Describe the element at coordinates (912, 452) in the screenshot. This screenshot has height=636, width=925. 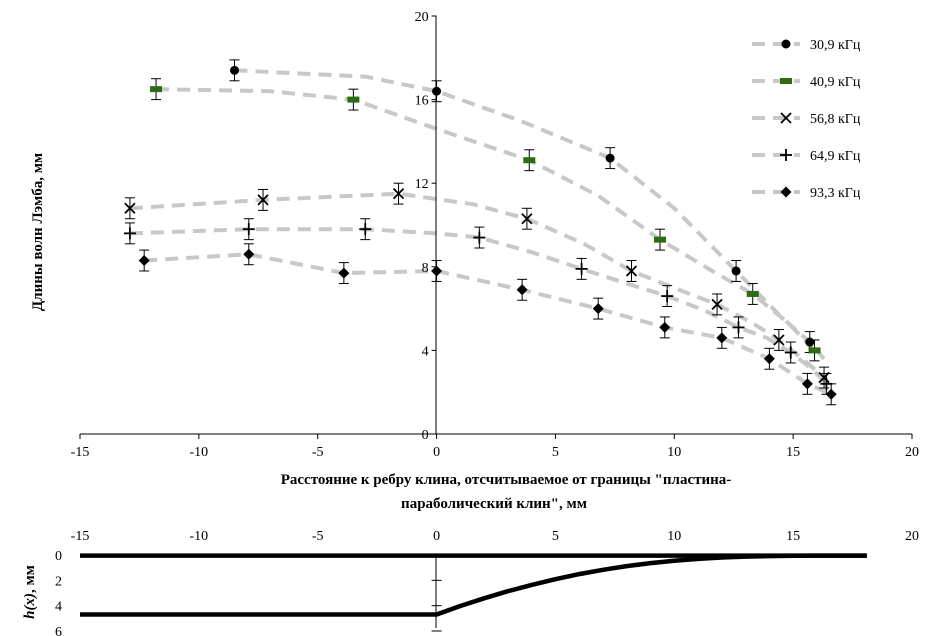
I see `x-tick-label: 20` at that location.